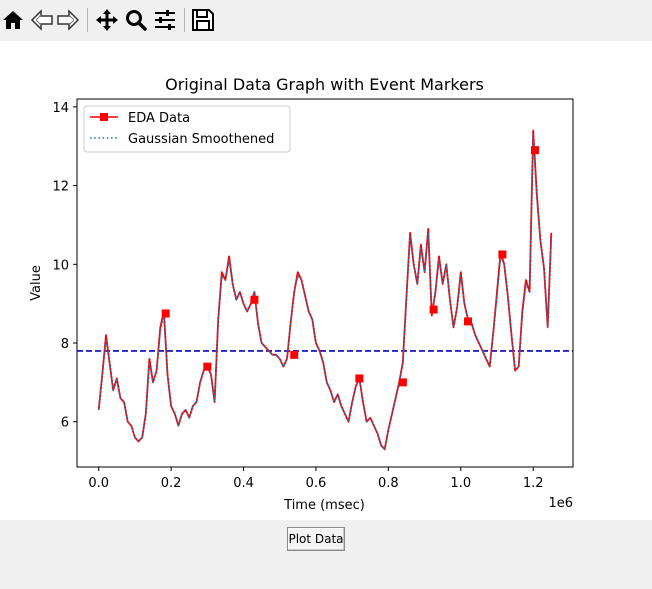  I want to click on x-tick-label: 0.6, so click(316, 483).